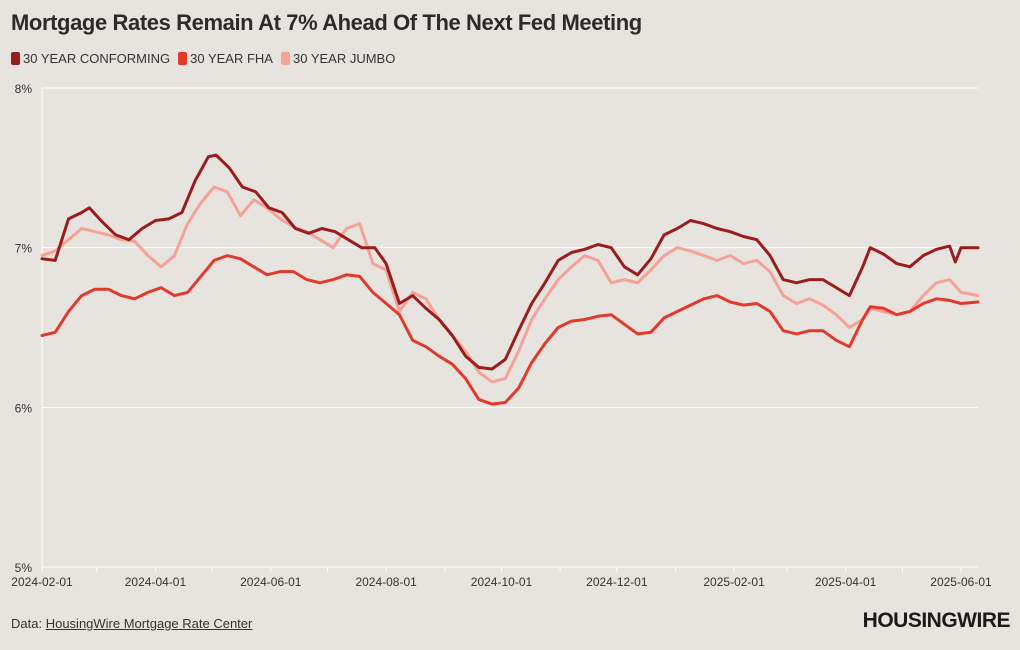 This screenshot has height=650, width=1020. I want to click on legend-item-jumbo: 30 YEAR JUMBO, so click(338, 58).